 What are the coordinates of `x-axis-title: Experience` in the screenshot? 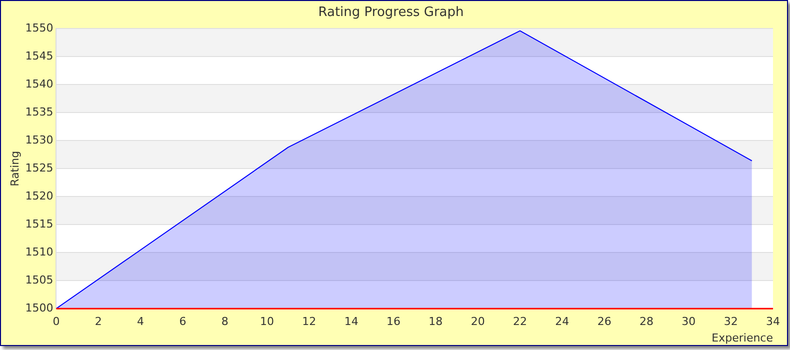 It's located at (743, 337).